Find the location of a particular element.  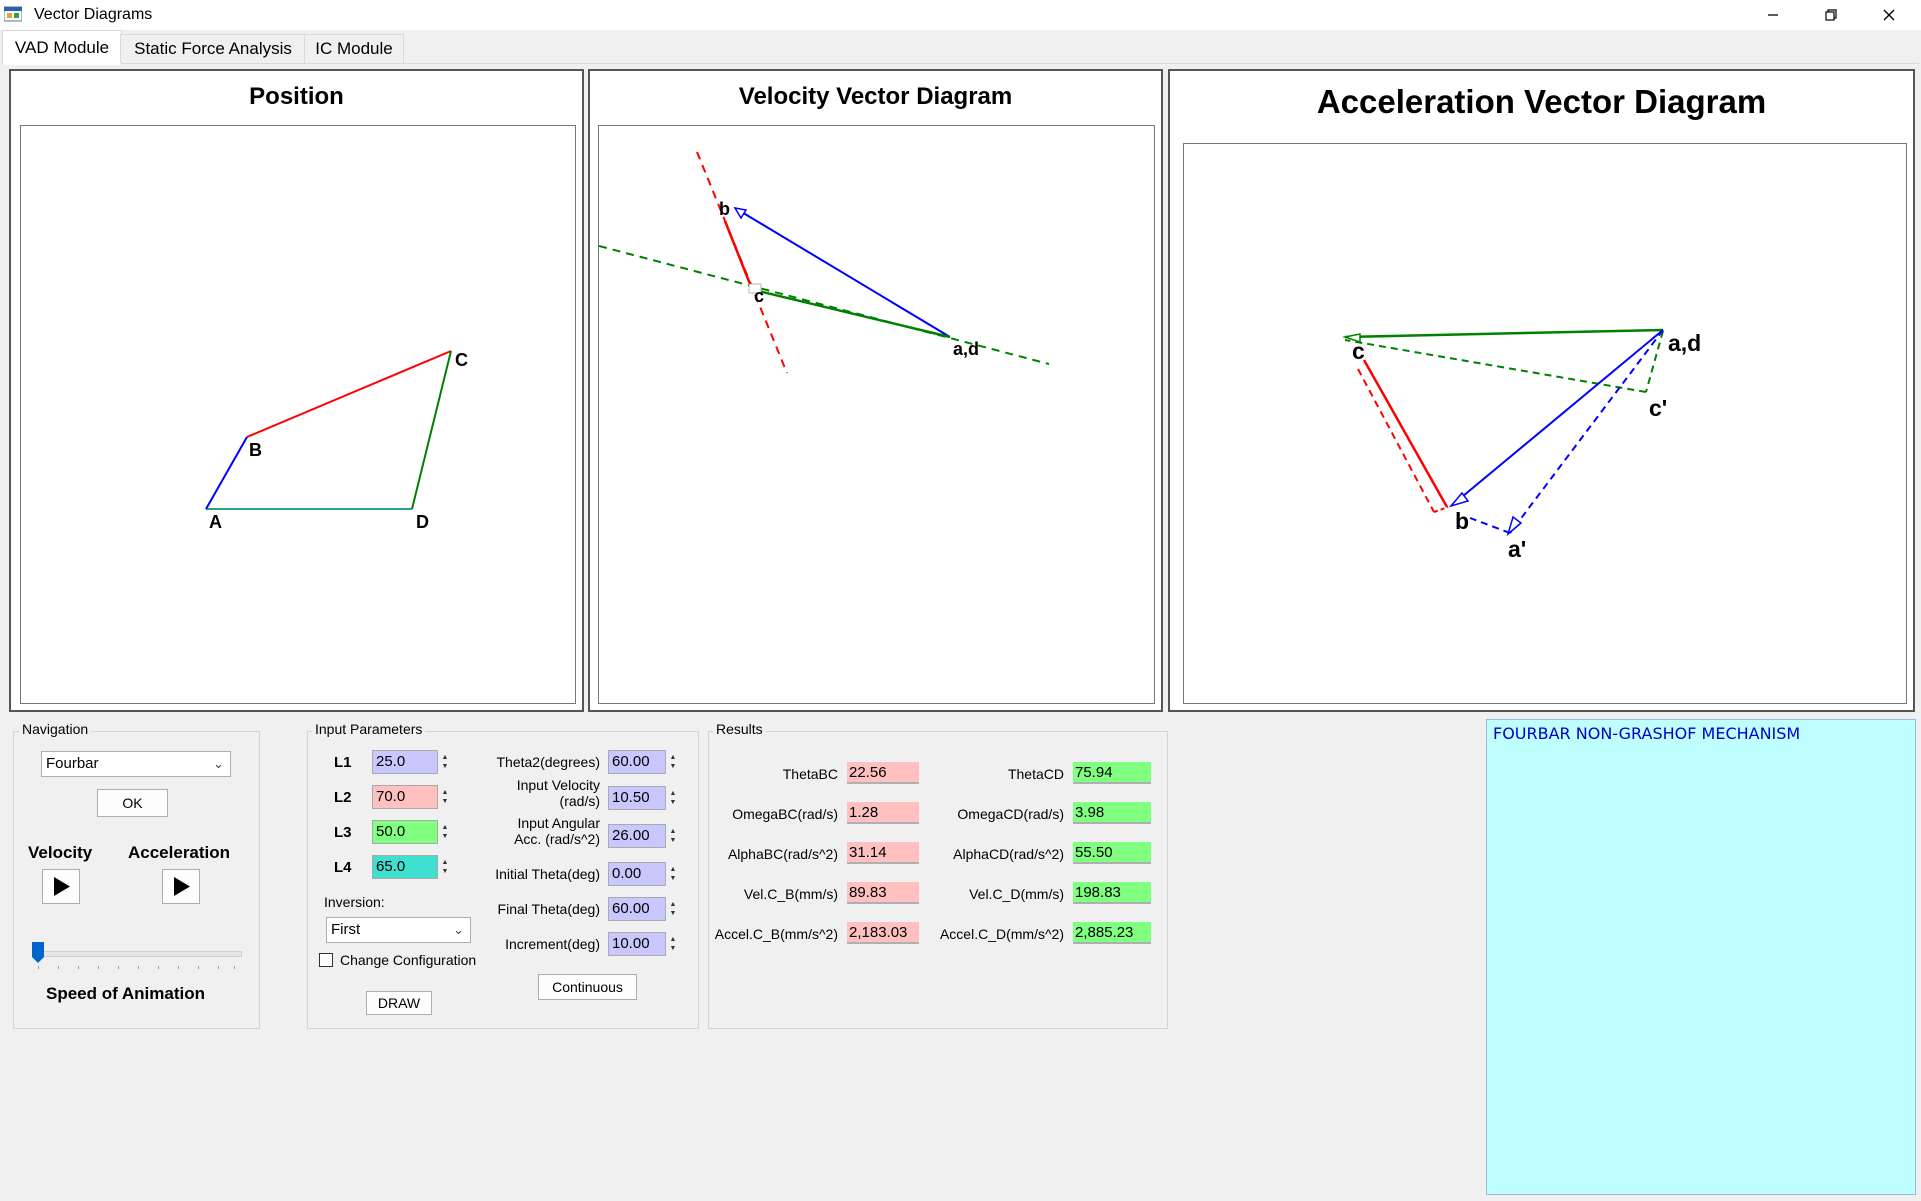

chevron-down-icon: ⌄ is located at coordinates (458, 929).